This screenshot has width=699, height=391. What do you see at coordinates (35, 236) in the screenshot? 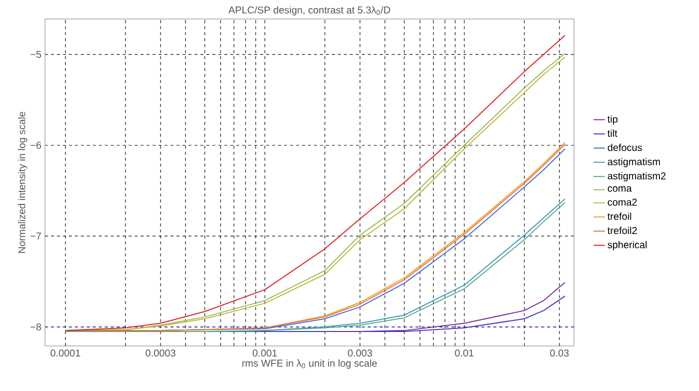
I see `y-tick-label: −7` at bounding box center [35, 236].